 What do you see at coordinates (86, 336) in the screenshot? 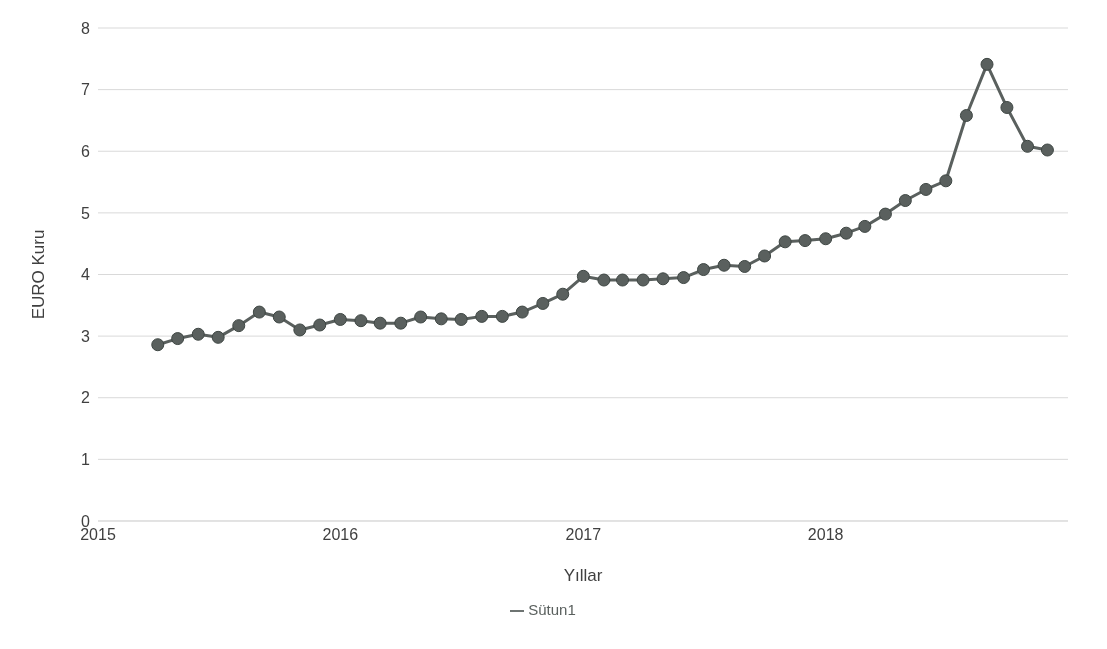
I see `y-tick-label: 3` at bounding box center [86, 336].